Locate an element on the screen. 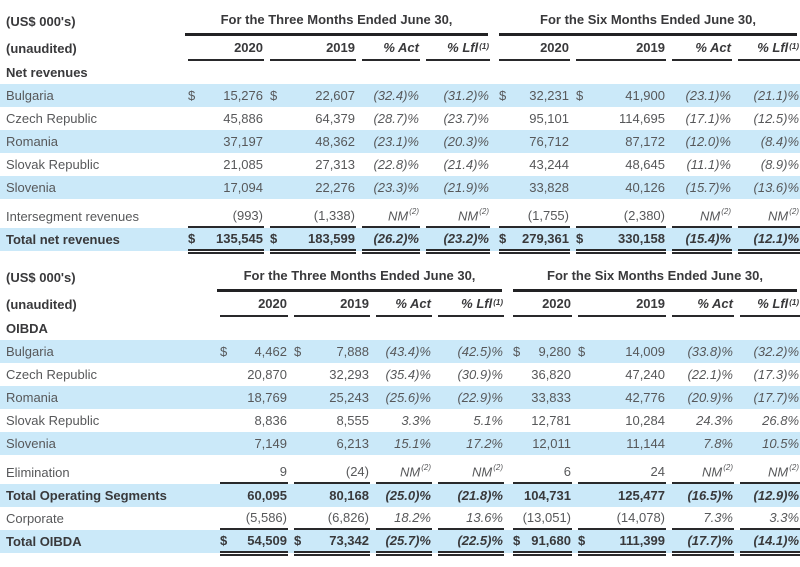 The height and width of the screenshot is (567, 800). cell-value: 104,731 is located at coordinates (547, 495).